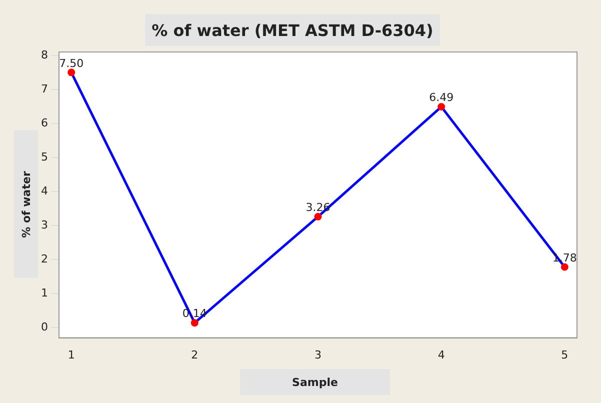 The image size is (601, 403). Describe the element at coordinates (44, 55) in the screenshot. I see `y-tick-label: 8` at that location.